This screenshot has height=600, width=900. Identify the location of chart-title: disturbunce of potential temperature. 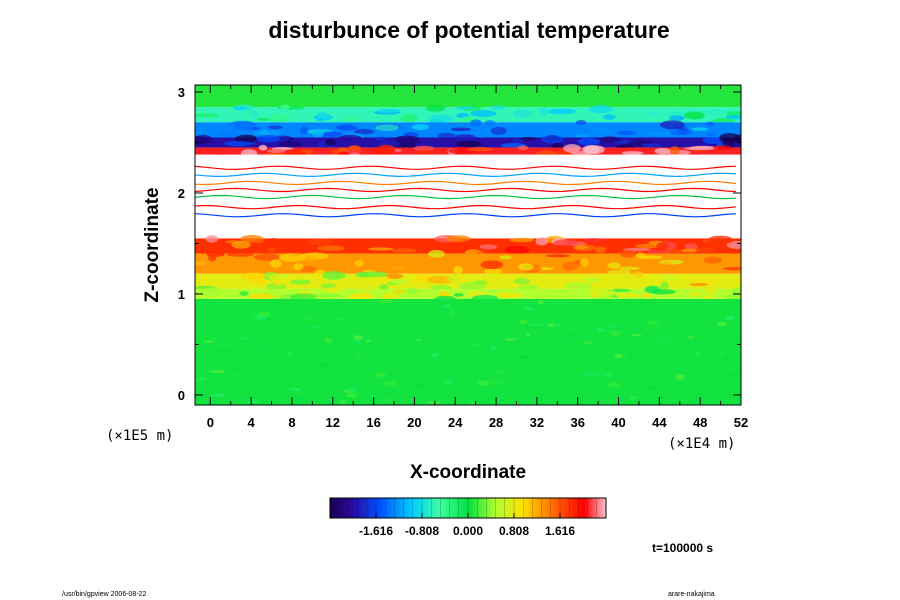
(468, 30).